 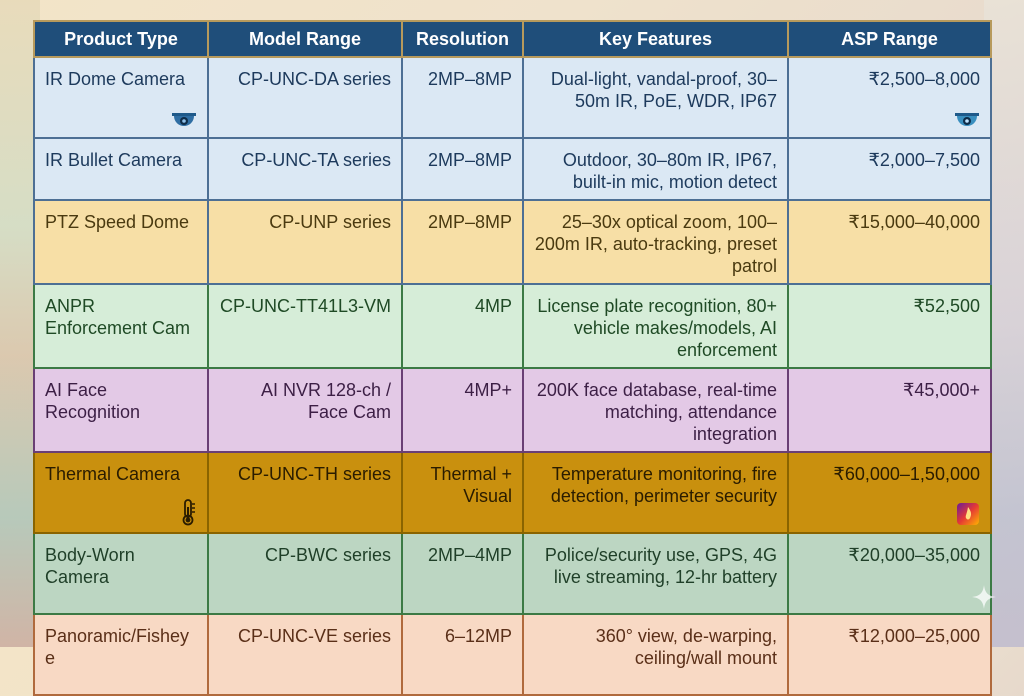 I want to click on product-cell: Thermal Camera, so click(x=121, y=492).